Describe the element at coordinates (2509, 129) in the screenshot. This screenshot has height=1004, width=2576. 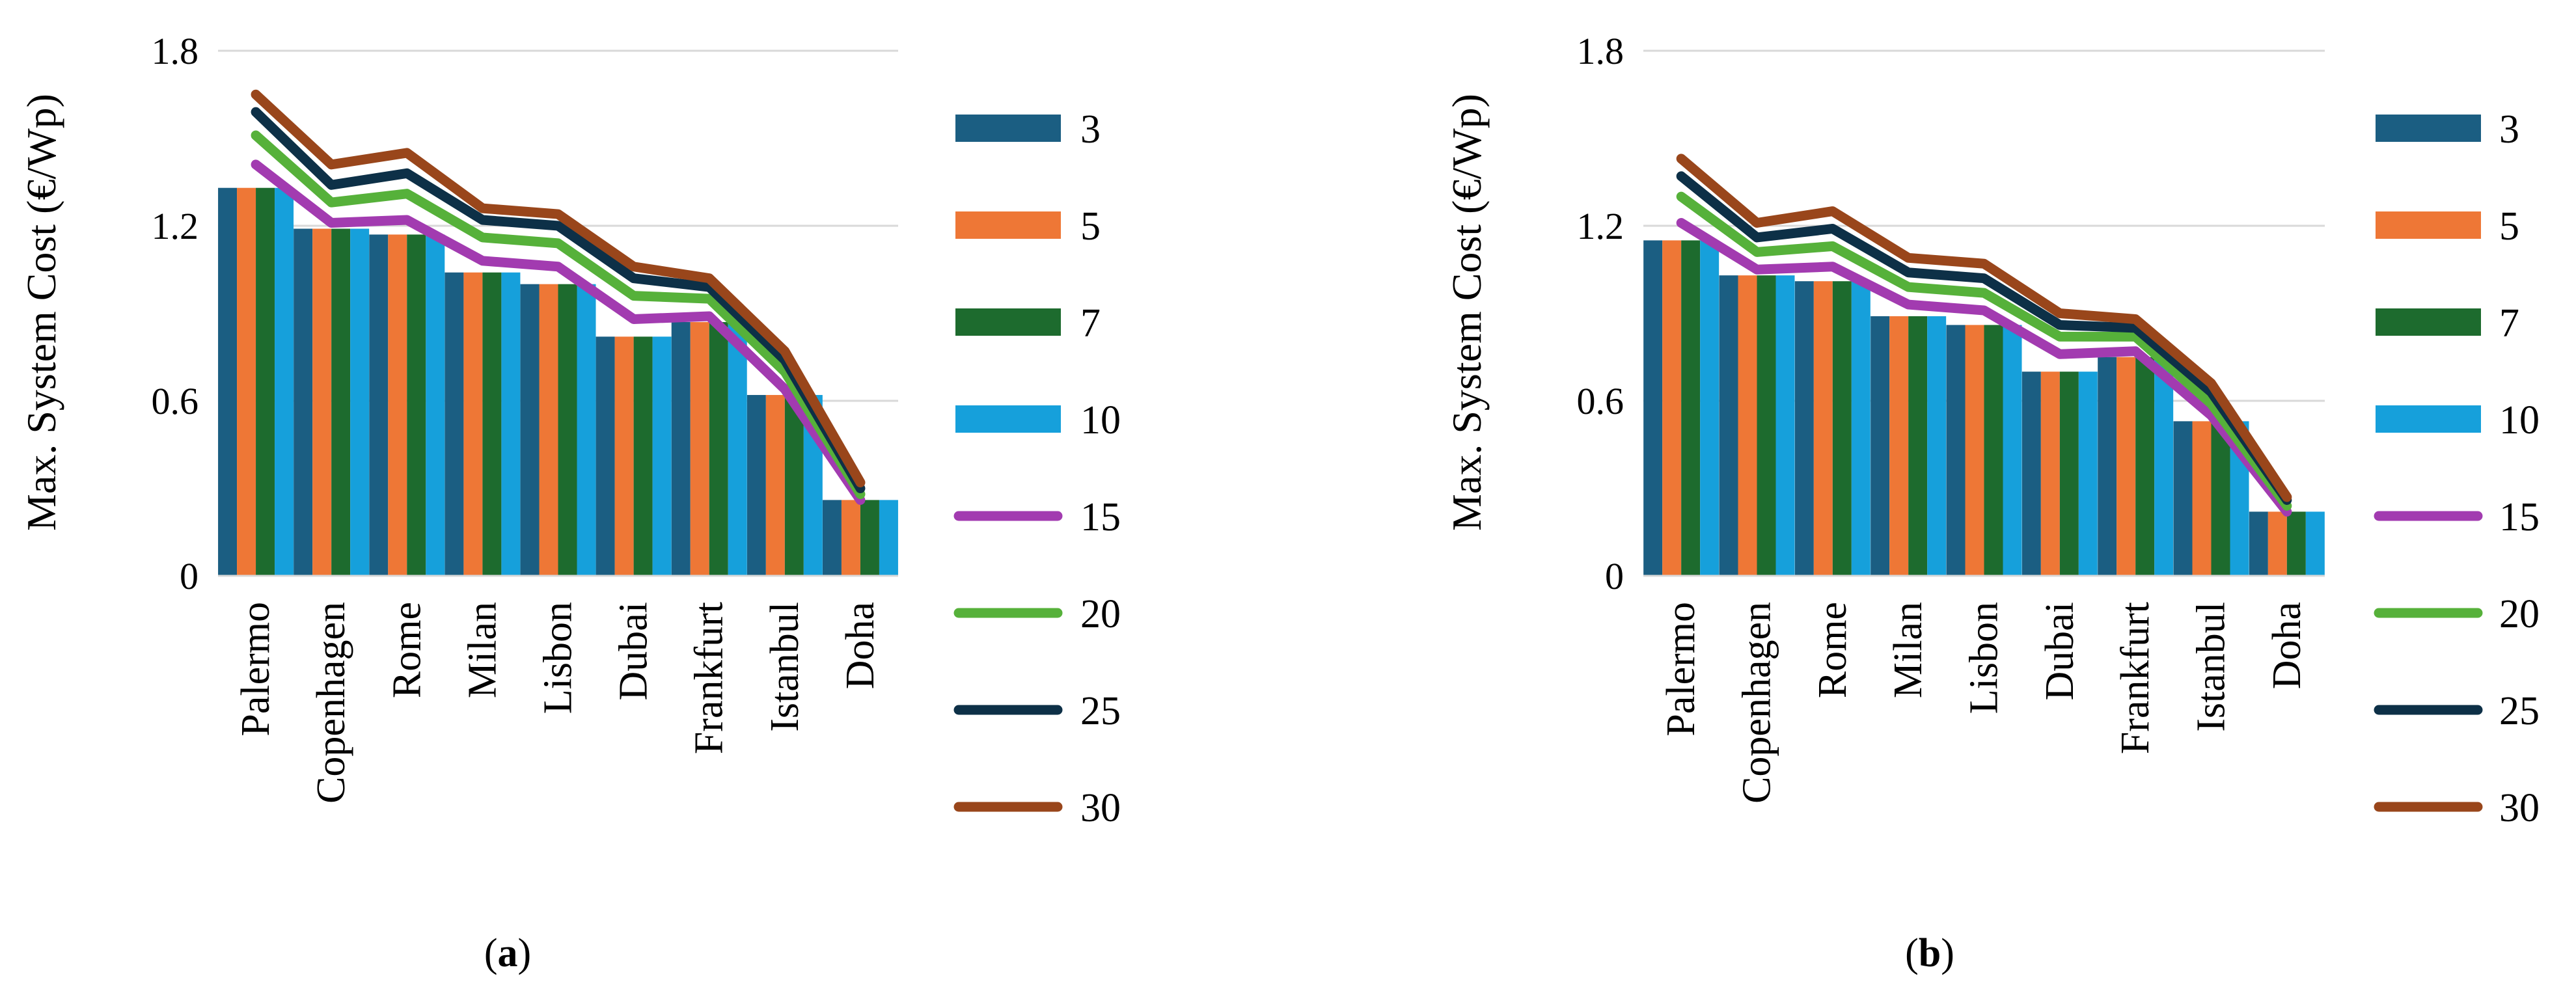
I see `legend-label: 3` at that location.